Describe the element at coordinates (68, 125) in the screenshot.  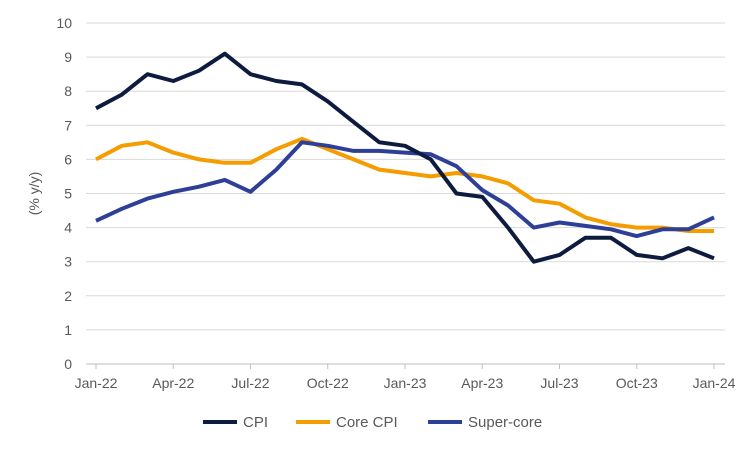
I see `y-tick-label: 7` at that location.